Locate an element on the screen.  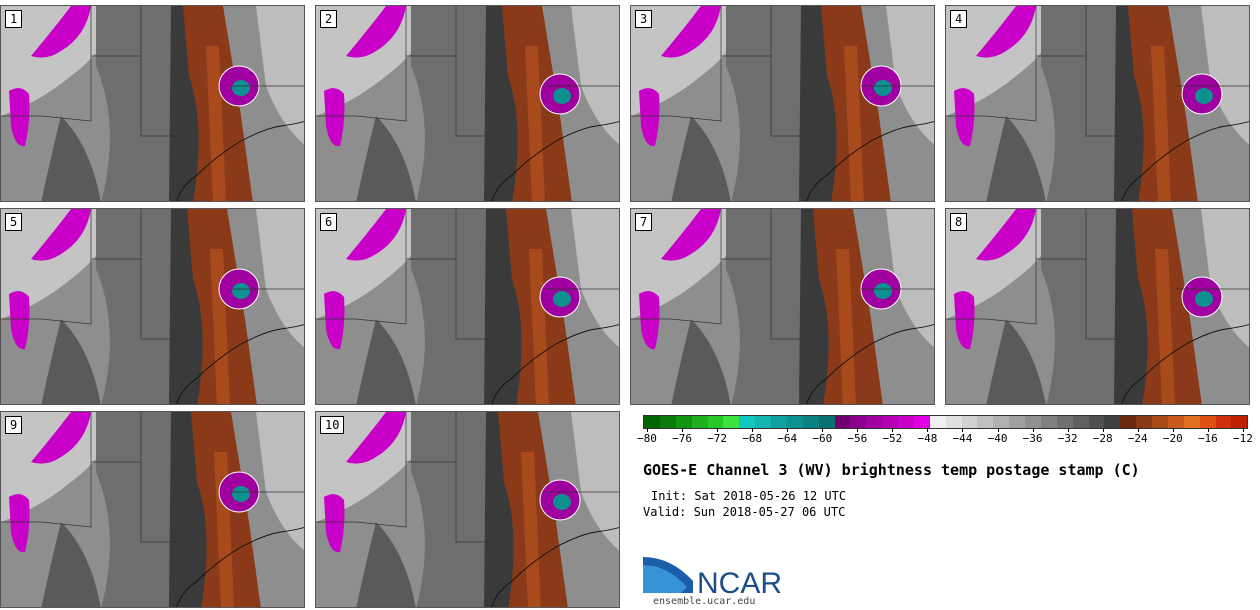
tick-label: −56 is located at coordinates (857, 438).